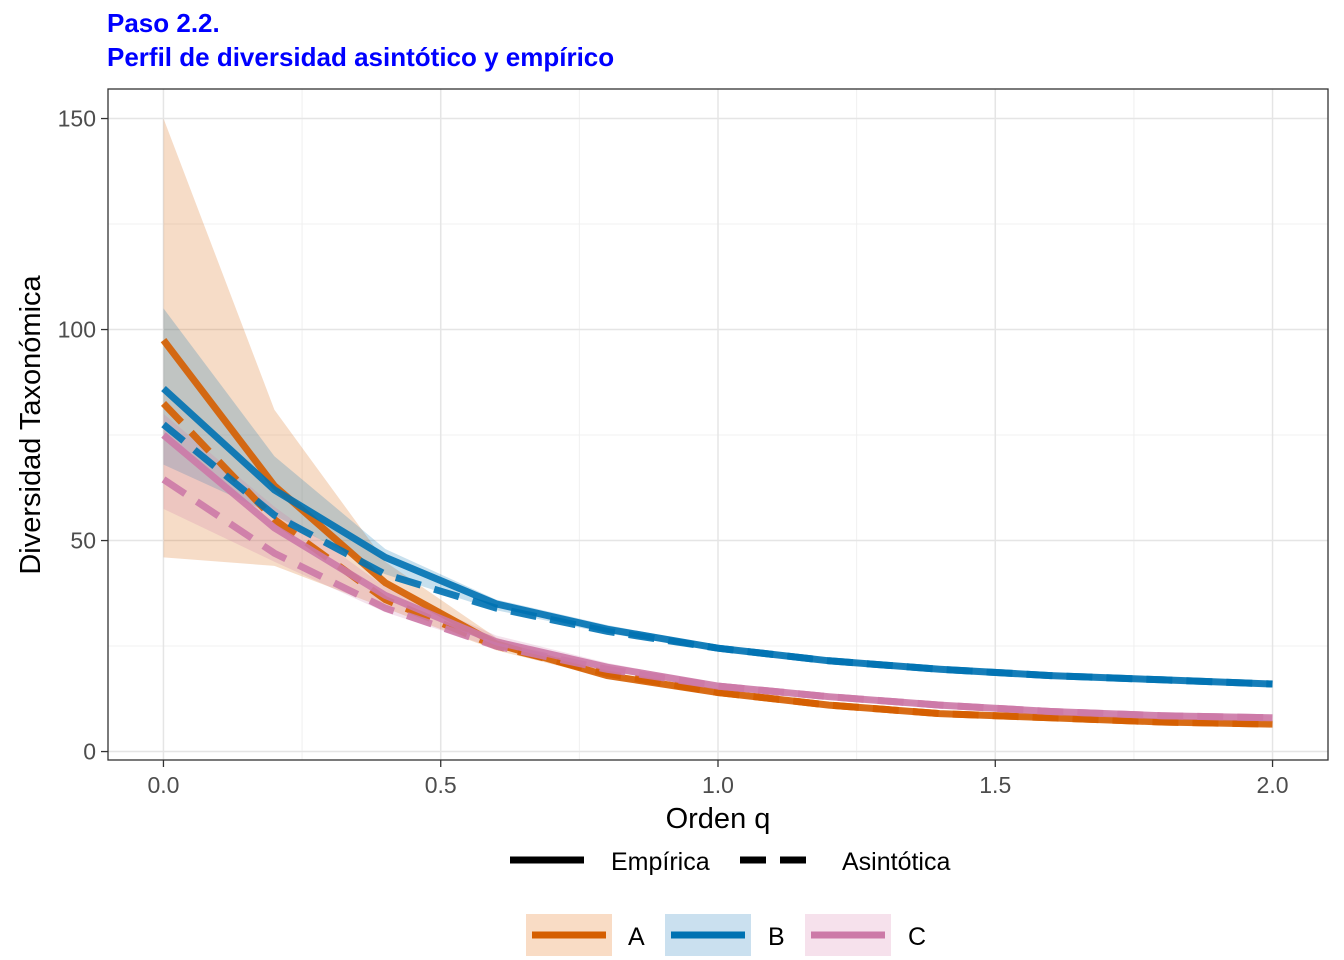  What do you see at coordinates (718, 819) in the screenshot?
I see `x-axis-label: Orden q` at bounding box center [718, 819].